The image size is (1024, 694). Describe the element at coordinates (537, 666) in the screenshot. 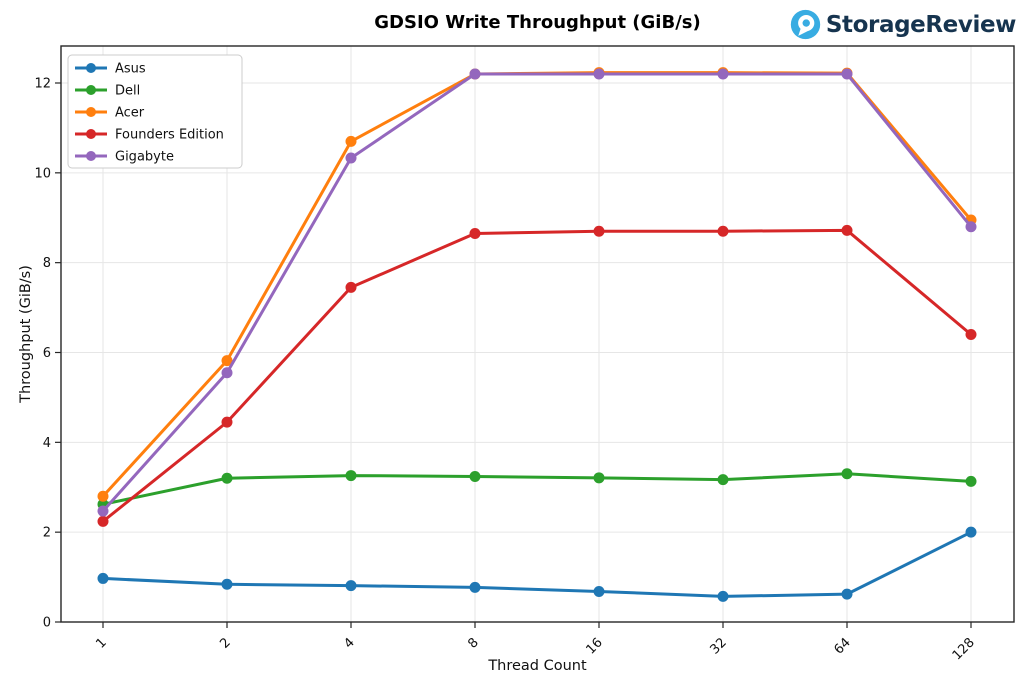

I see `x-axis-label: Thread Count` at that location.